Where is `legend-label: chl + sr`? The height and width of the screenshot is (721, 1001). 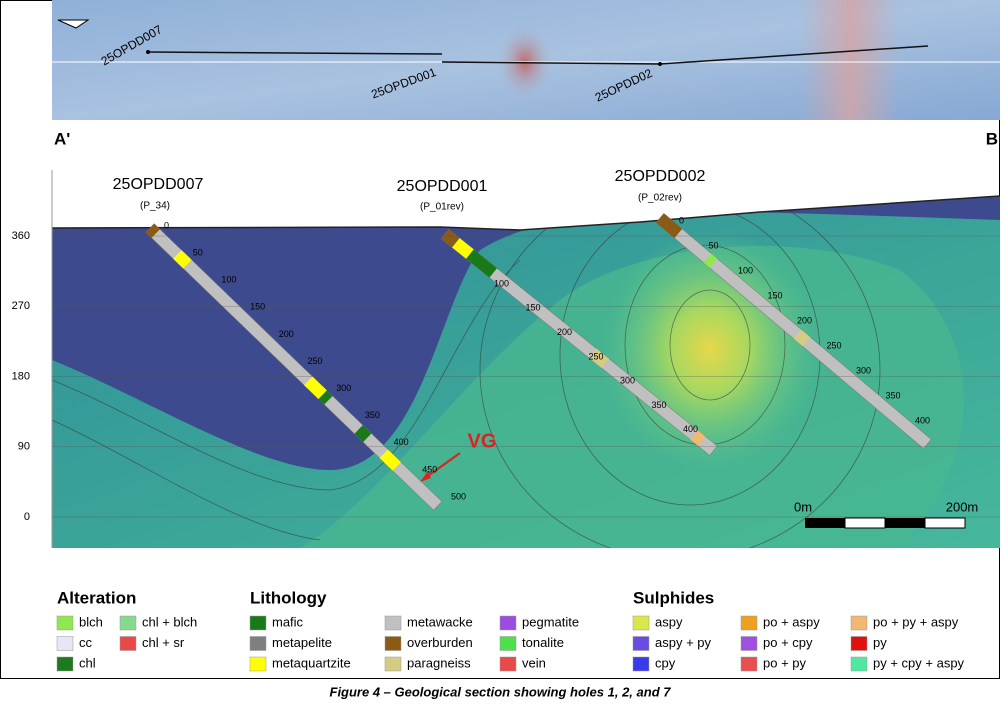
legend-label: chl + sr is located at coordinates (163, 642).